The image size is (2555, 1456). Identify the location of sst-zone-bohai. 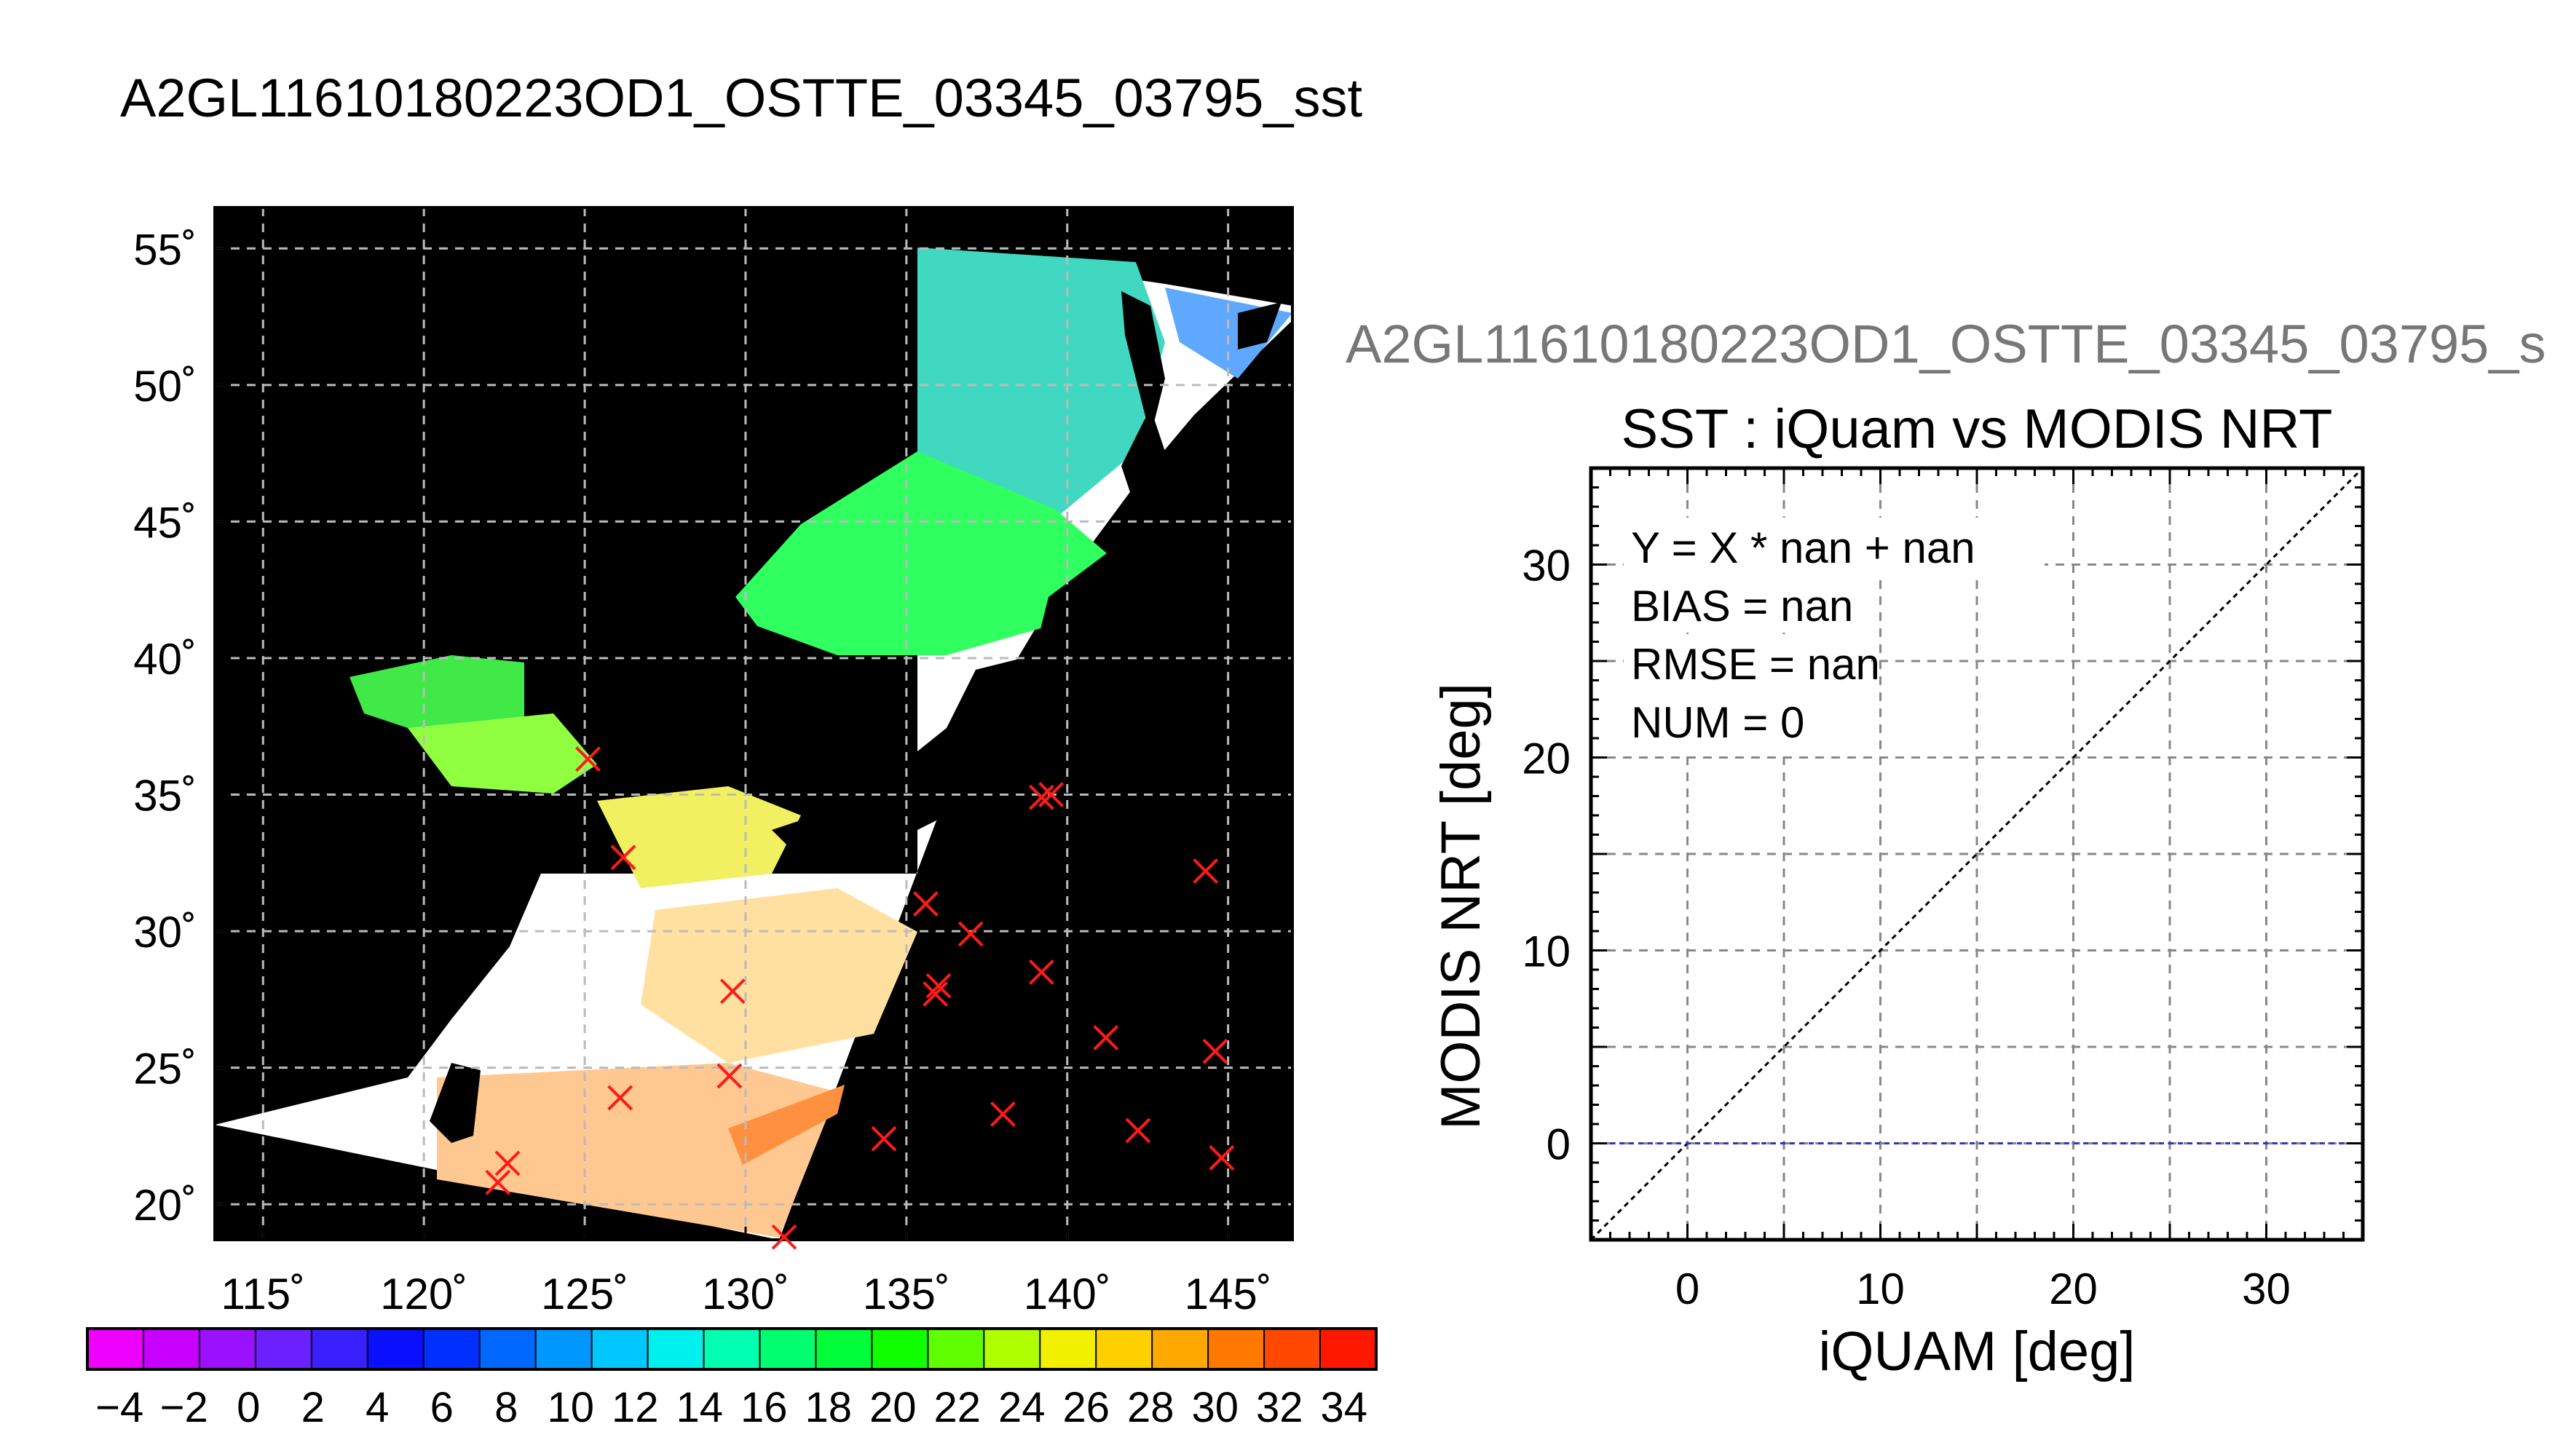
(437, 691).